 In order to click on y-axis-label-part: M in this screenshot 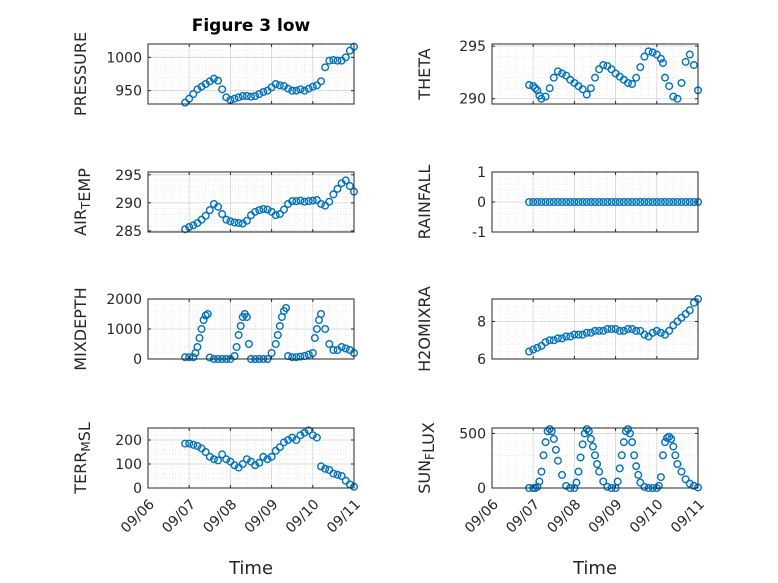, I will do `click(86, 446)`.